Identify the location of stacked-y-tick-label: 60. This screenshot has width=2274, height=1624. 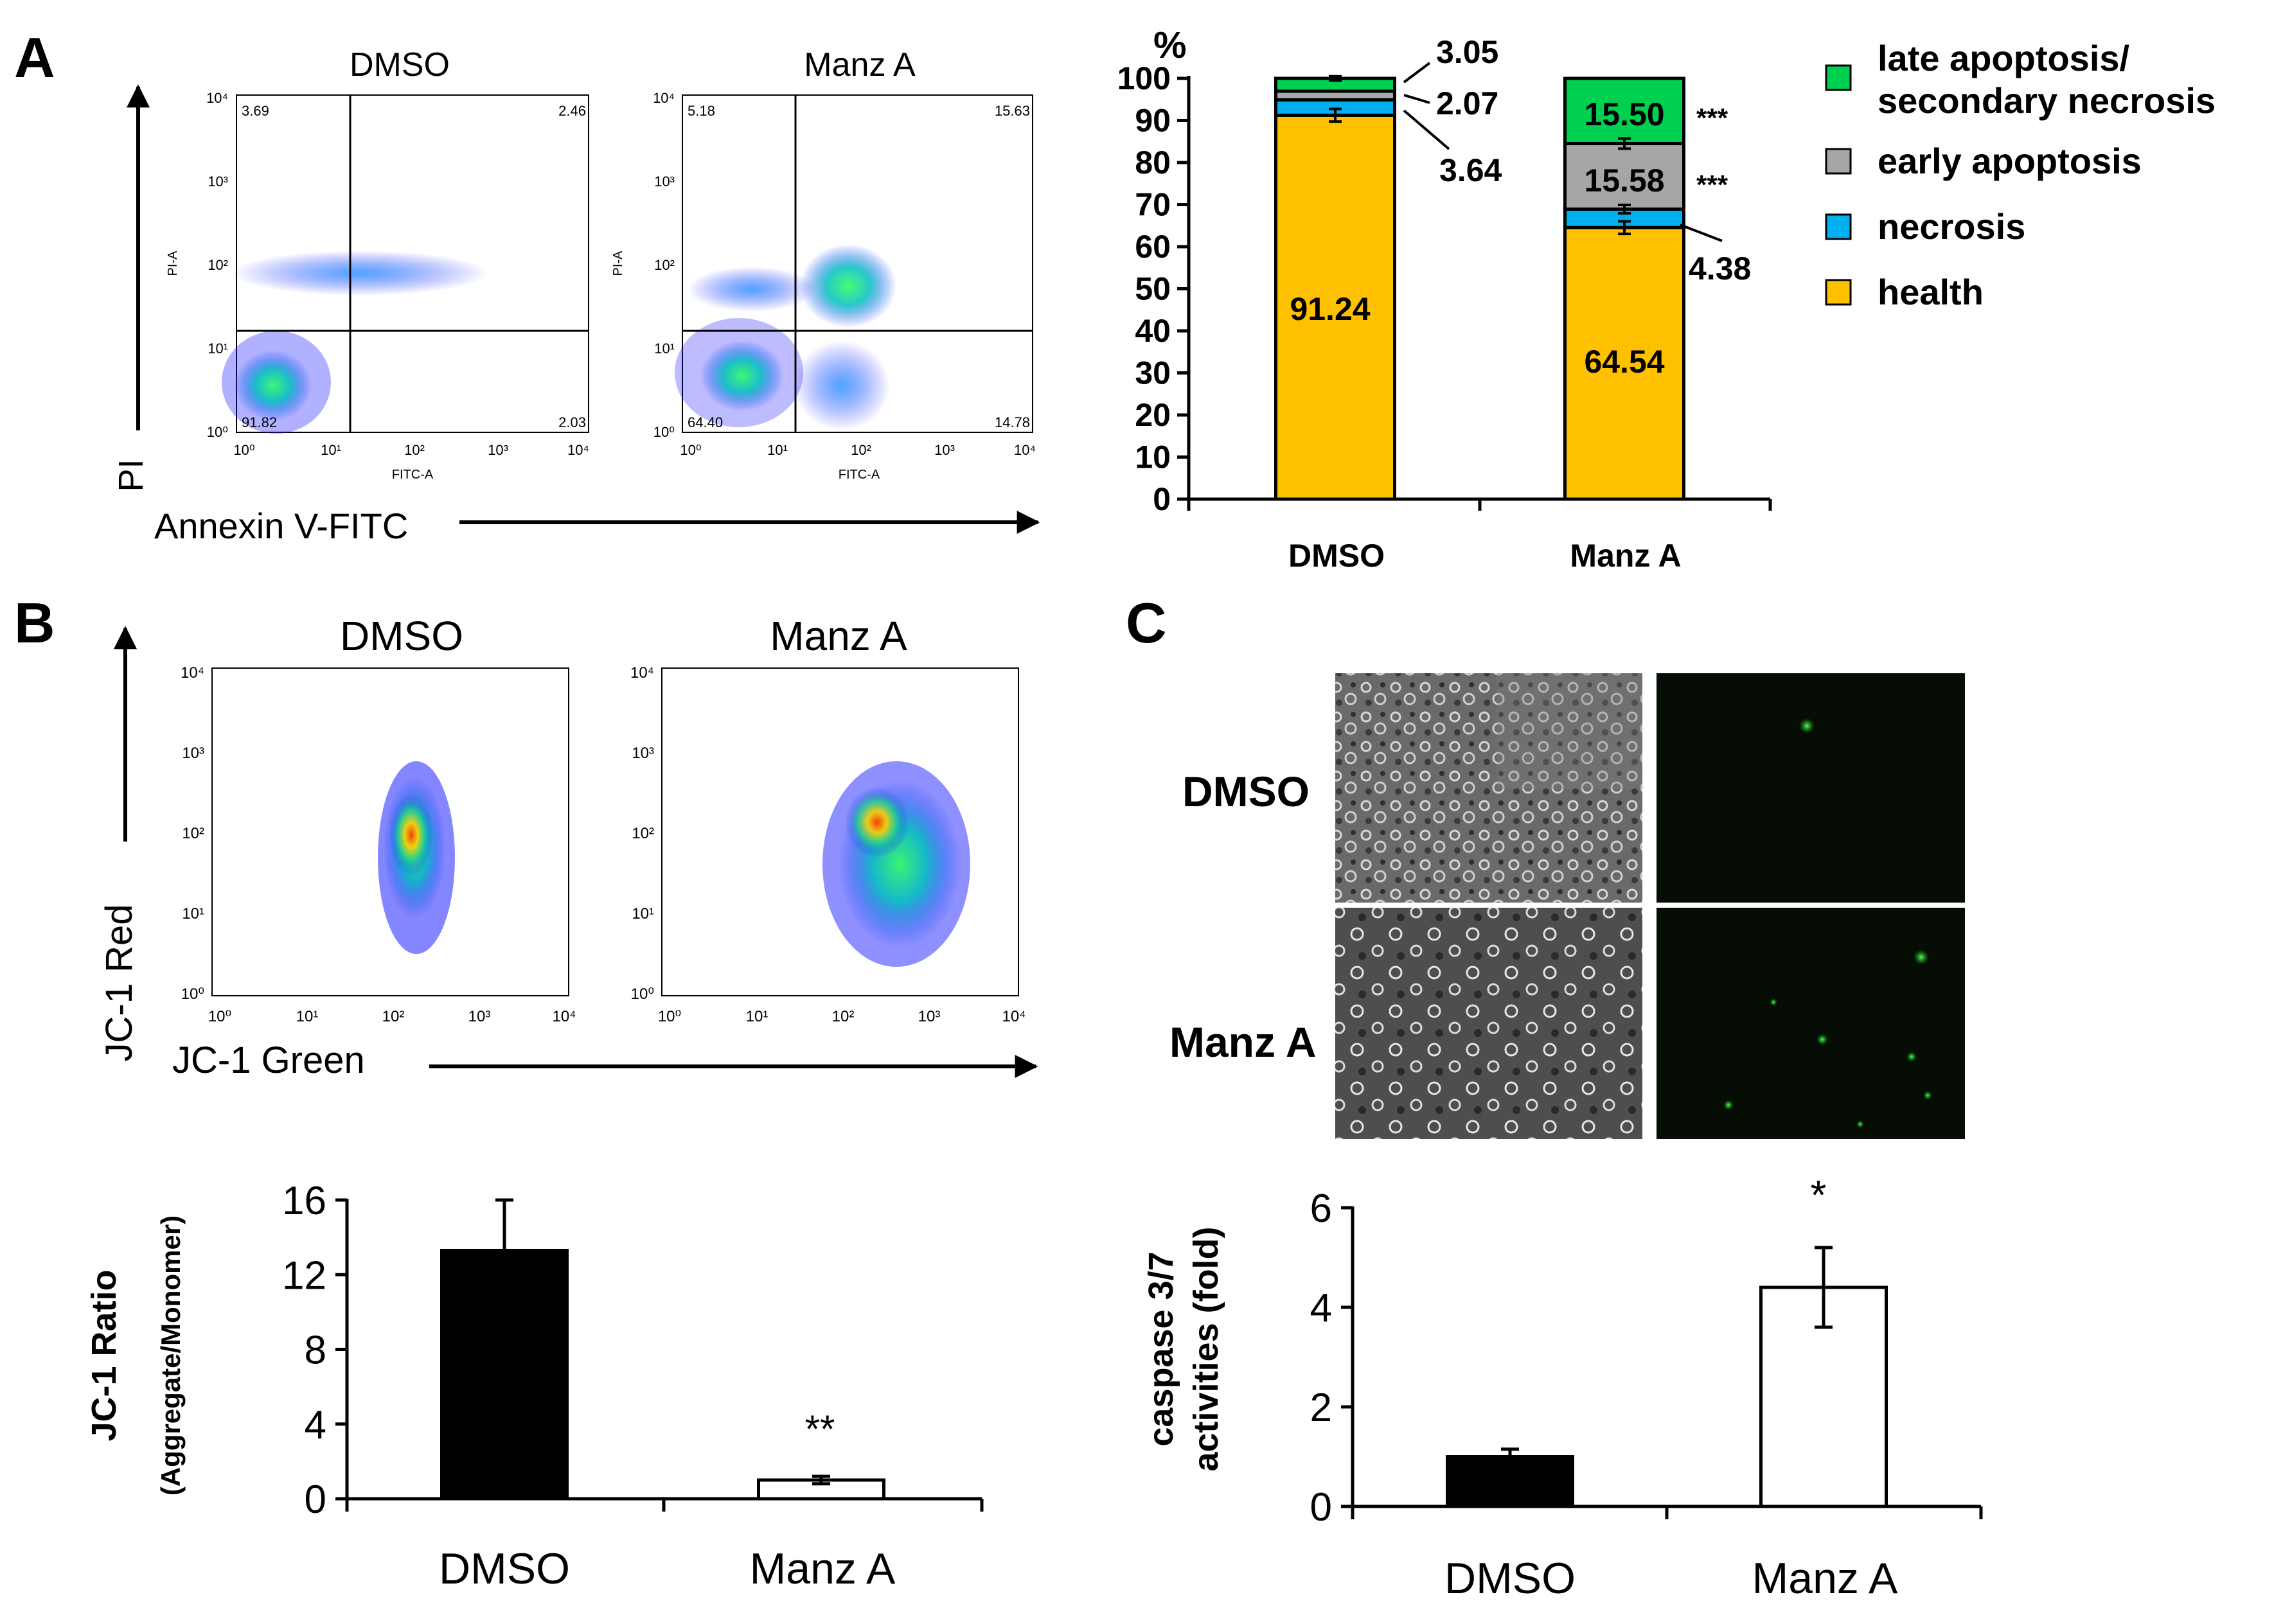
(1153, 247).